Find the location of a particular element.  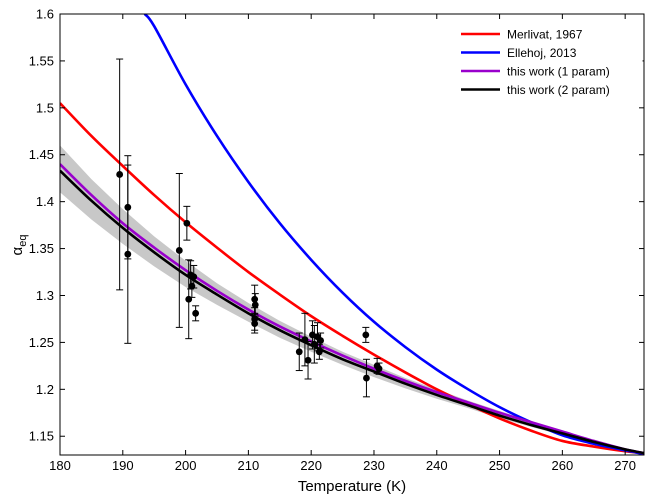

y-tick-label: 1.5 is located at coordinates (45, 107).